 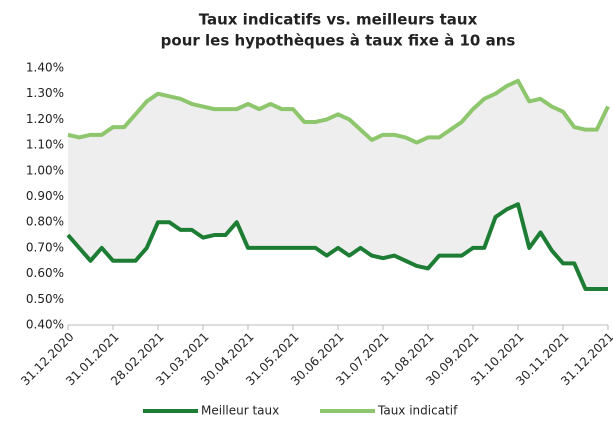 What do you see at coordinates (338, 20) in the screenshot?
I see `chart-title: Taux indicatifs vs. meilleurs taux` at bounding box center [338, 20].